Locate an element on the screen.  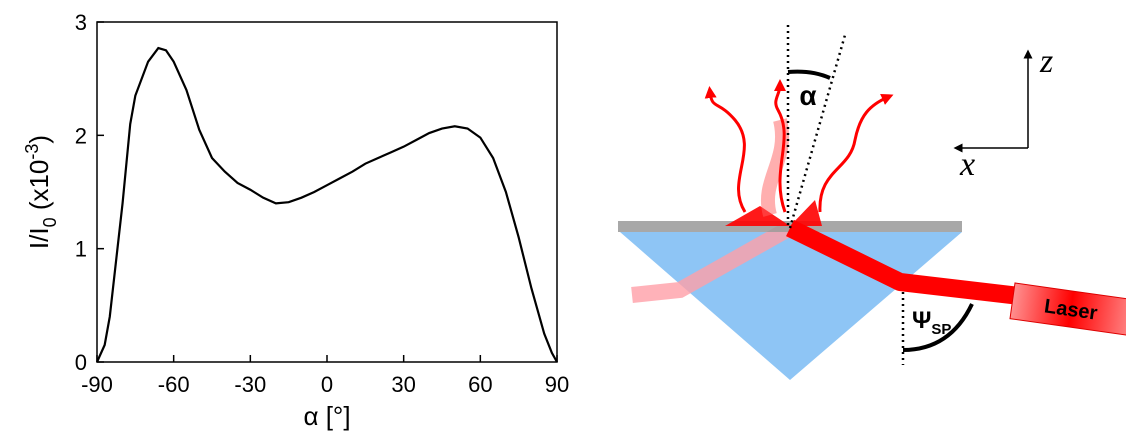
prism is located at coordinates (791, 306).